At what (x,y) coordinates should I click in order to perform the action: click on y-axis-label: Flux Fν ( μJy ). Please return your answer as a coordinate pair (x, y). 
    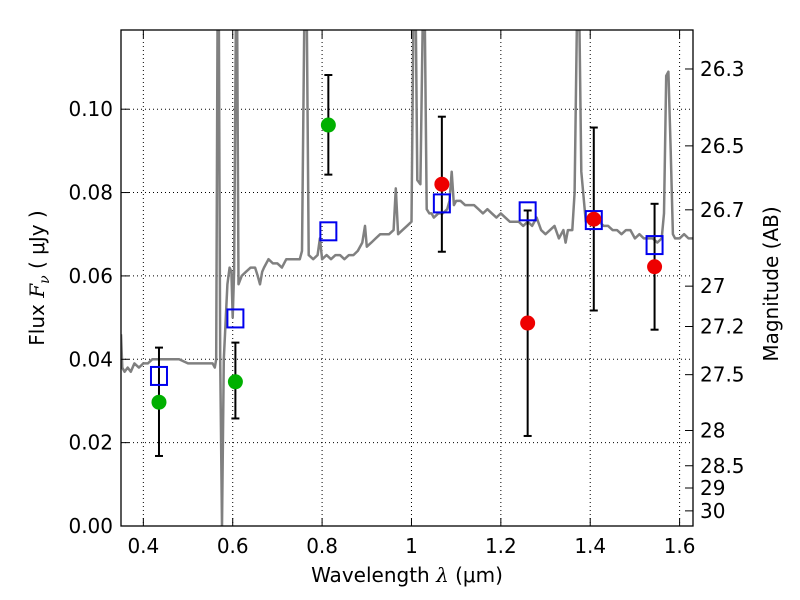
    Looking at the image, I should click on (39, 277).